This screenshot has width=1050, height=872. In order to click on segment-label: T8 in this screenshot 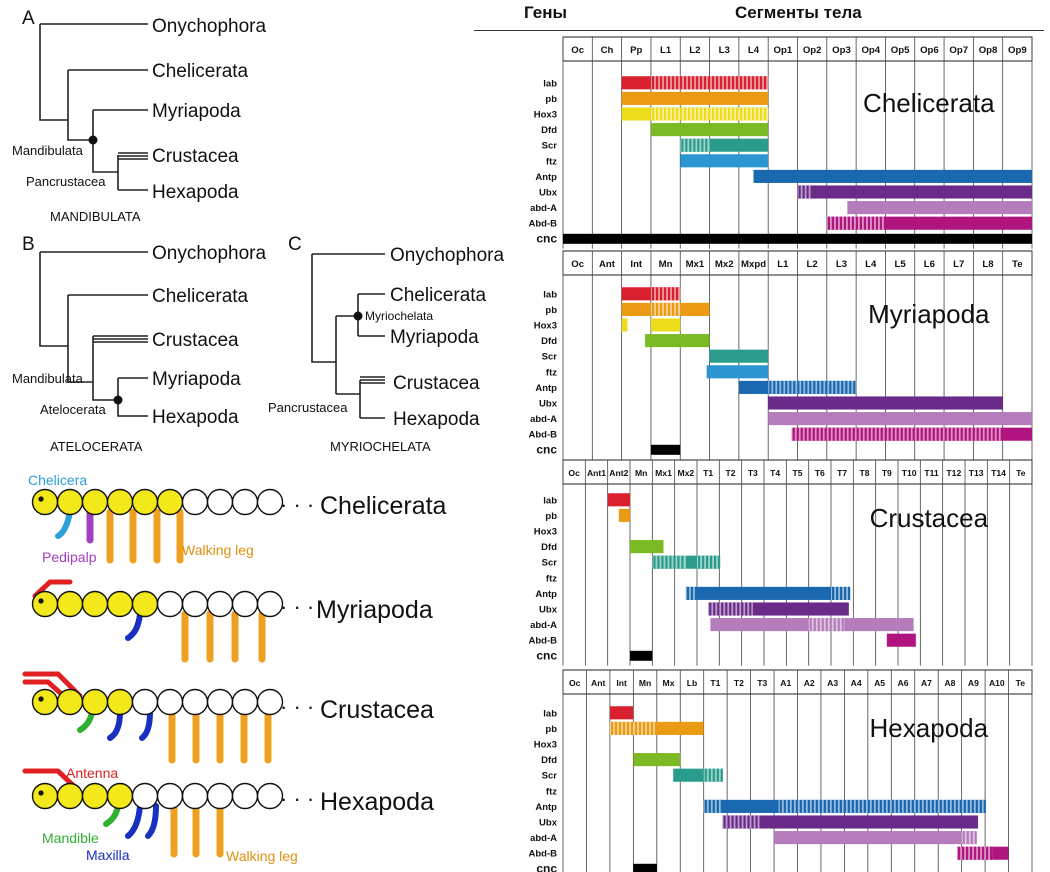, I will do `click(864, 473)`.